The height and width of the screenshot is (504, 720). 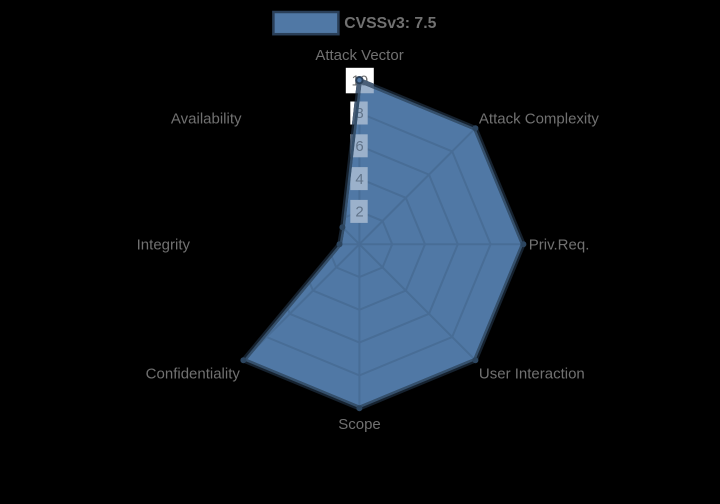 I want to click on svg-text: Confidentiality, so click(x=193, y=373).